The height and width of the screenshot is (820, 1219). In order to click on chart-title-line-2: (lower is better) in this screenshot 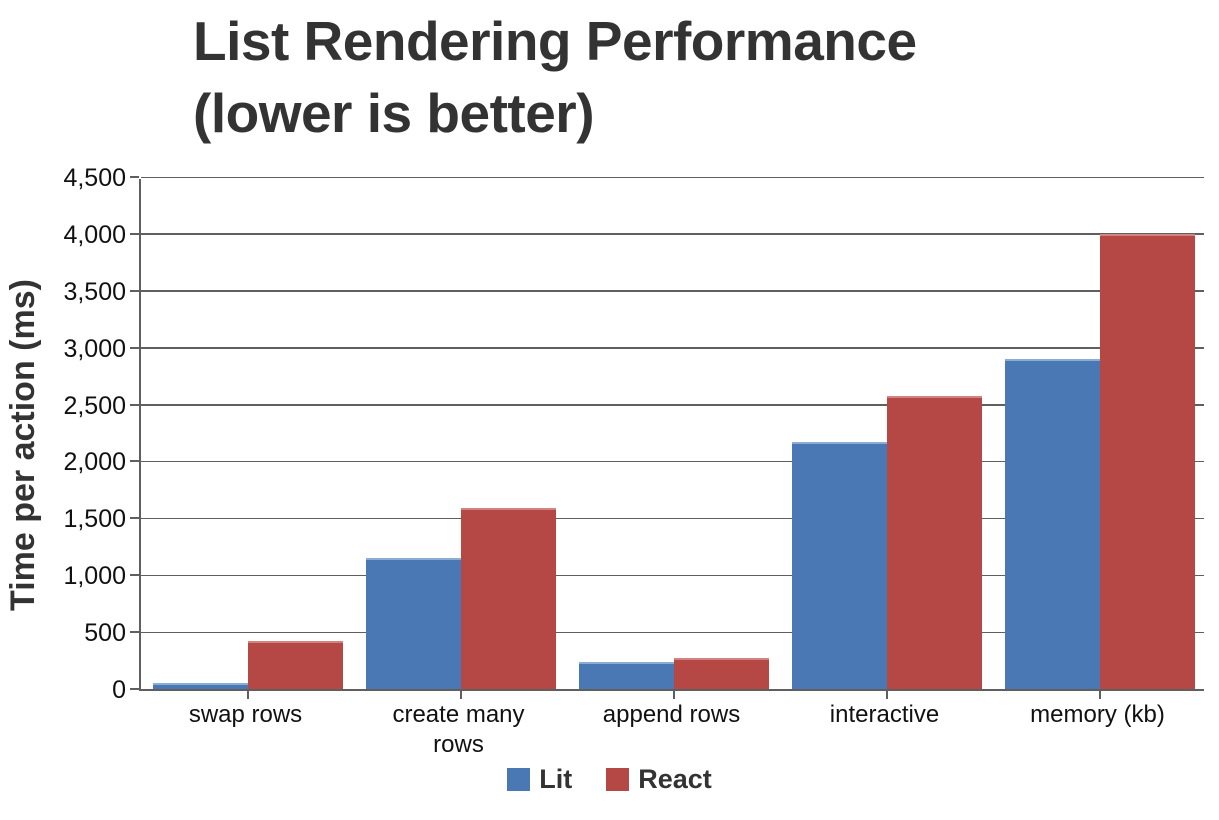, I will do `click(394, 112)`.